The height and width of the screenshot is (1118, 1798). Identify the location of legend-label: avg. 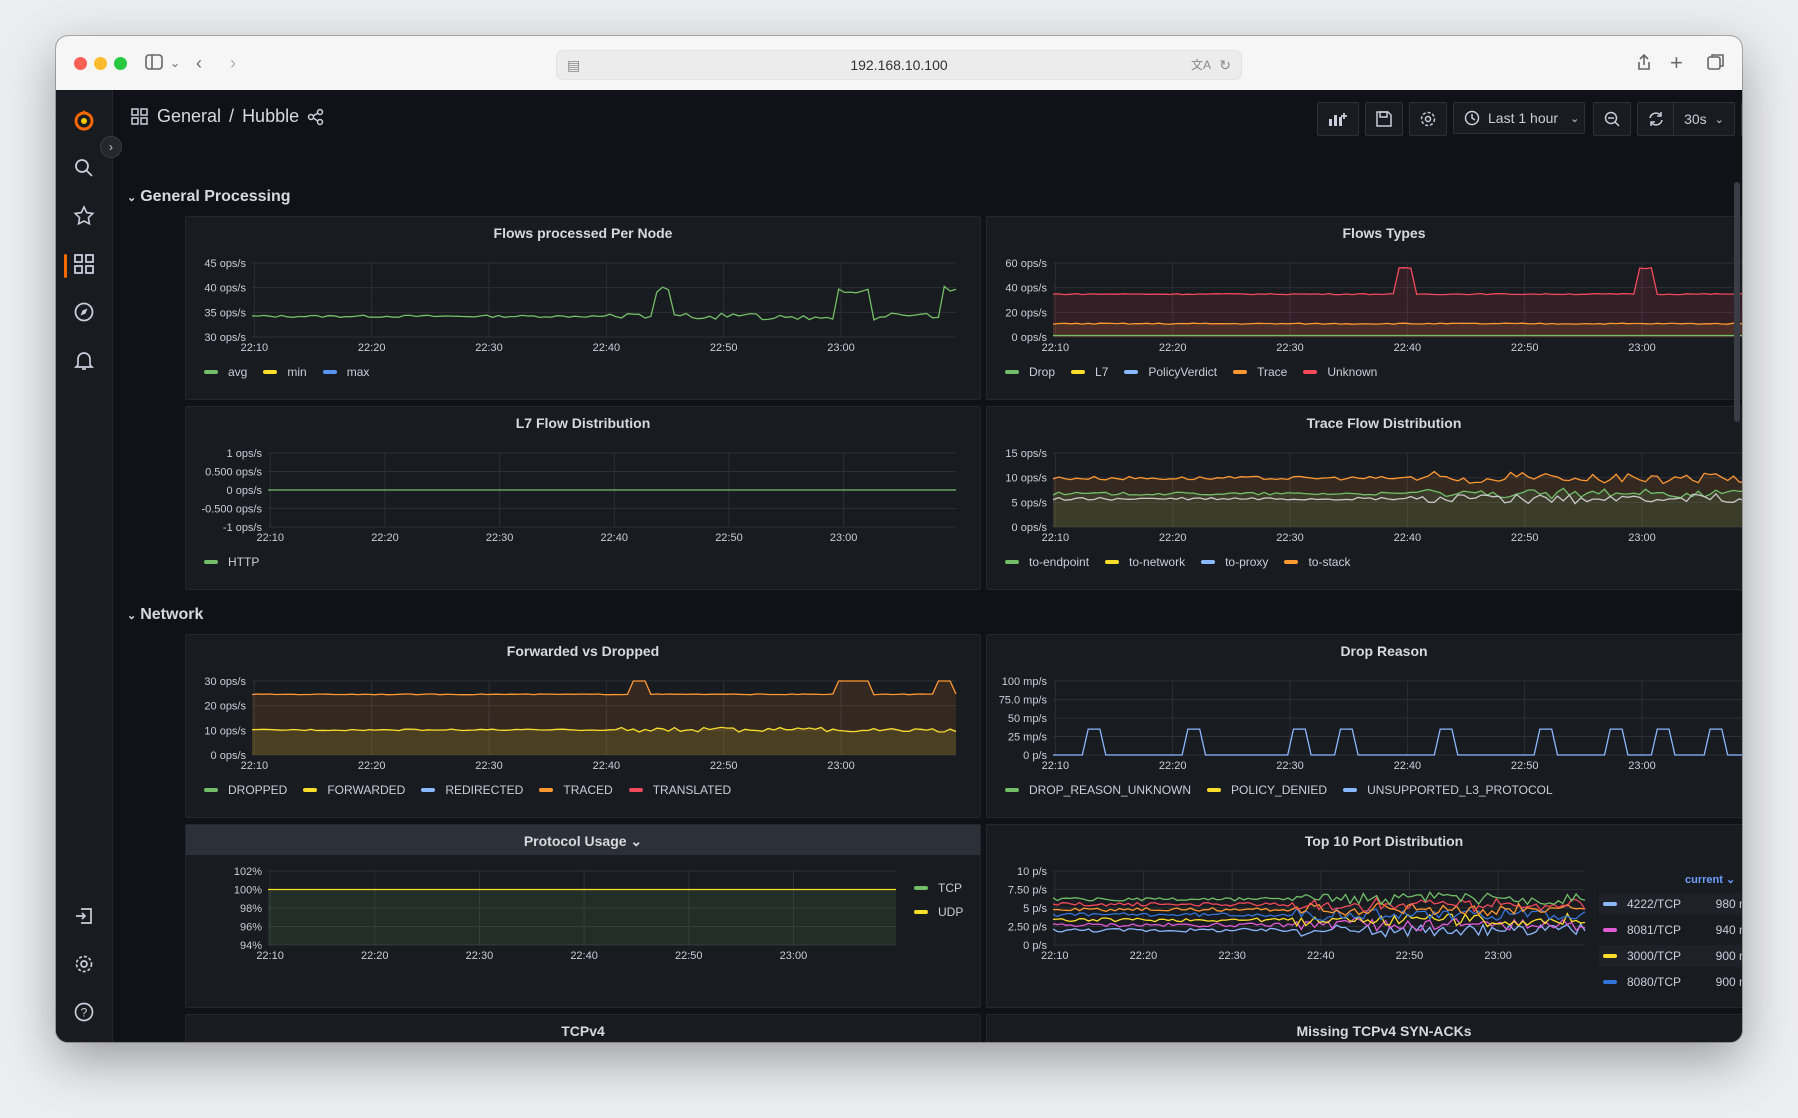
(238, 372).